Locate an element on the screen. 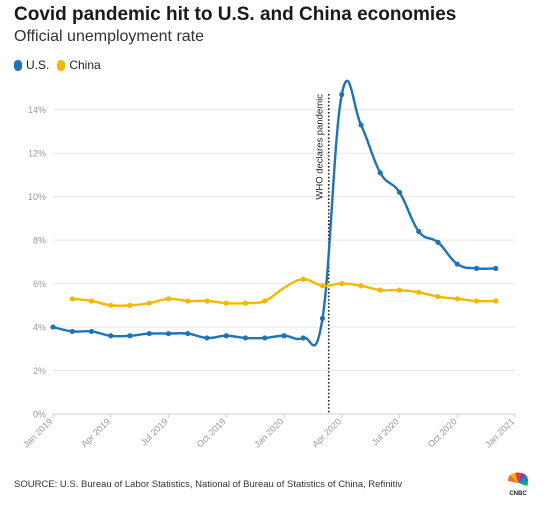  x-tick-label: Jul 2020 is located at coordinates (385, 431).